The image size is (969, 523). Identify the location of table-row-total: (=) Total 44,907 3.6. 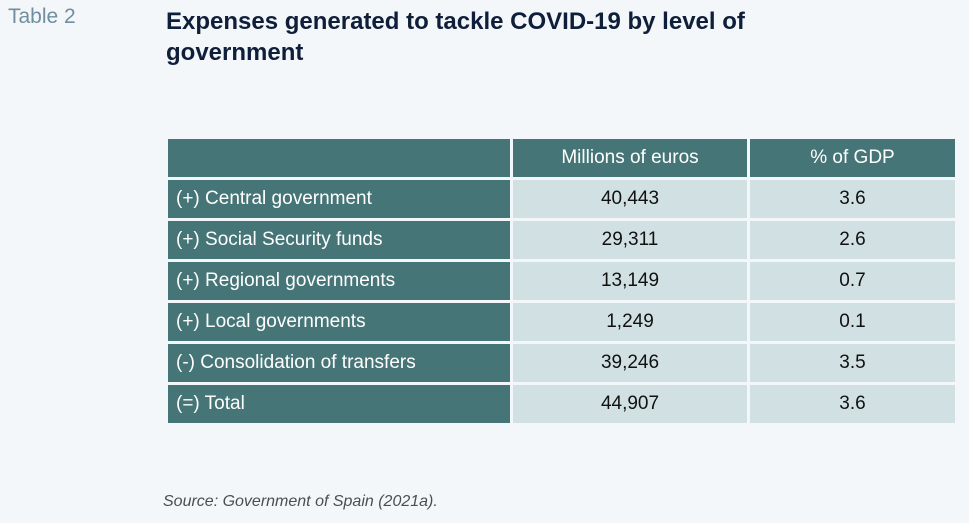
(561, 404).